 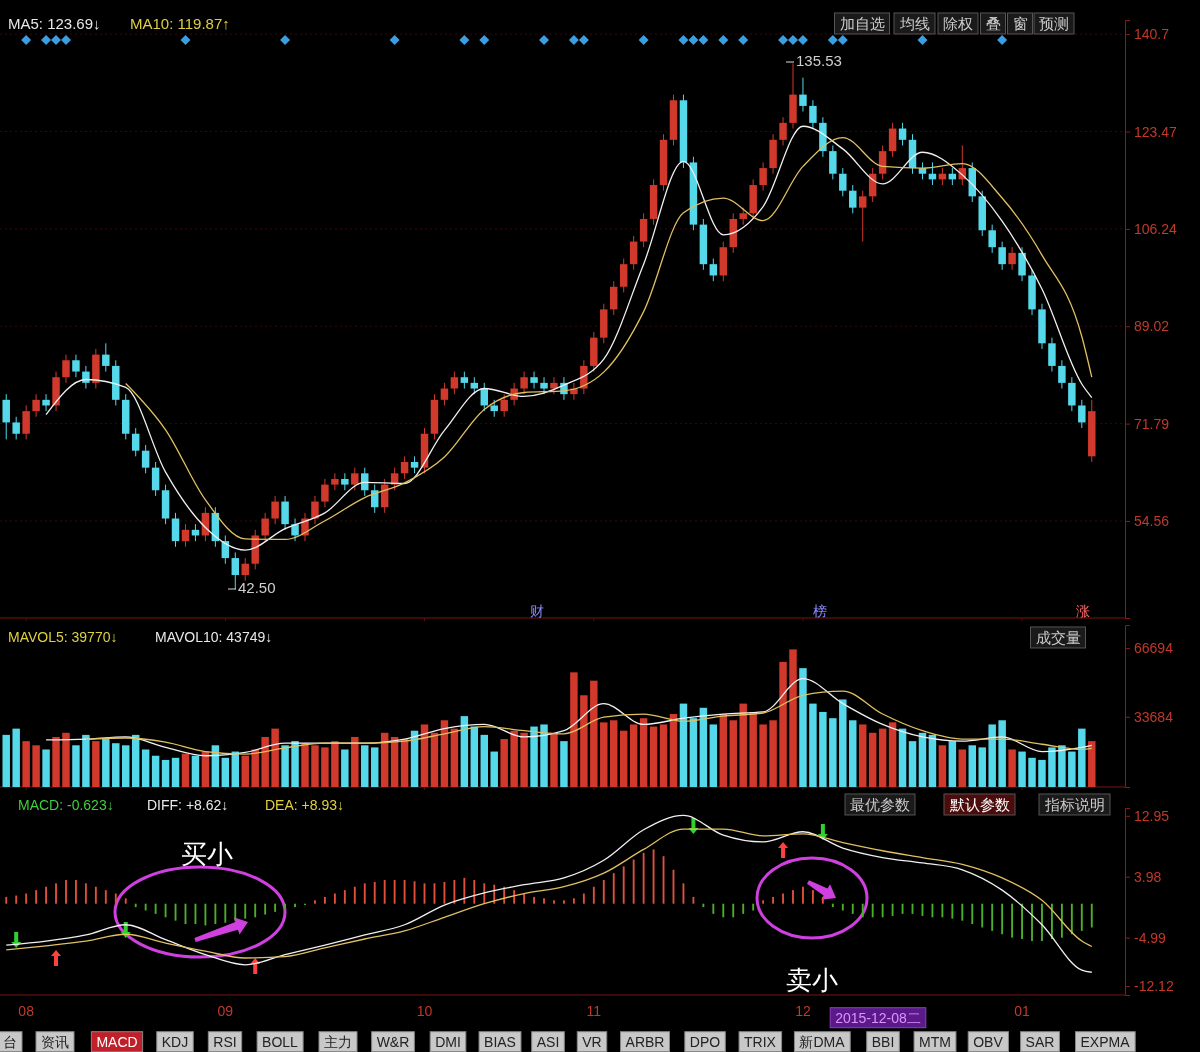 What do you see at coordinates (393, 1041) in the screenshot?
I see `text: W&R` at bounding box center [393, 1041].